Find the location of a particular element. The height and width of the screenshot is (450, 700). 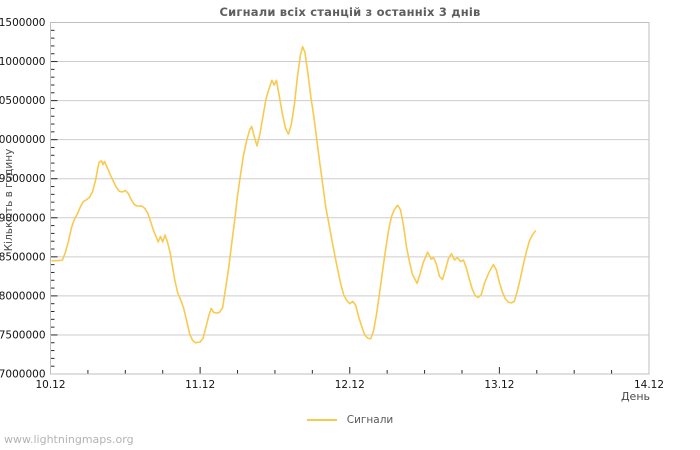

y-tick-label: 9500000 is located at coordinates (23, 179).